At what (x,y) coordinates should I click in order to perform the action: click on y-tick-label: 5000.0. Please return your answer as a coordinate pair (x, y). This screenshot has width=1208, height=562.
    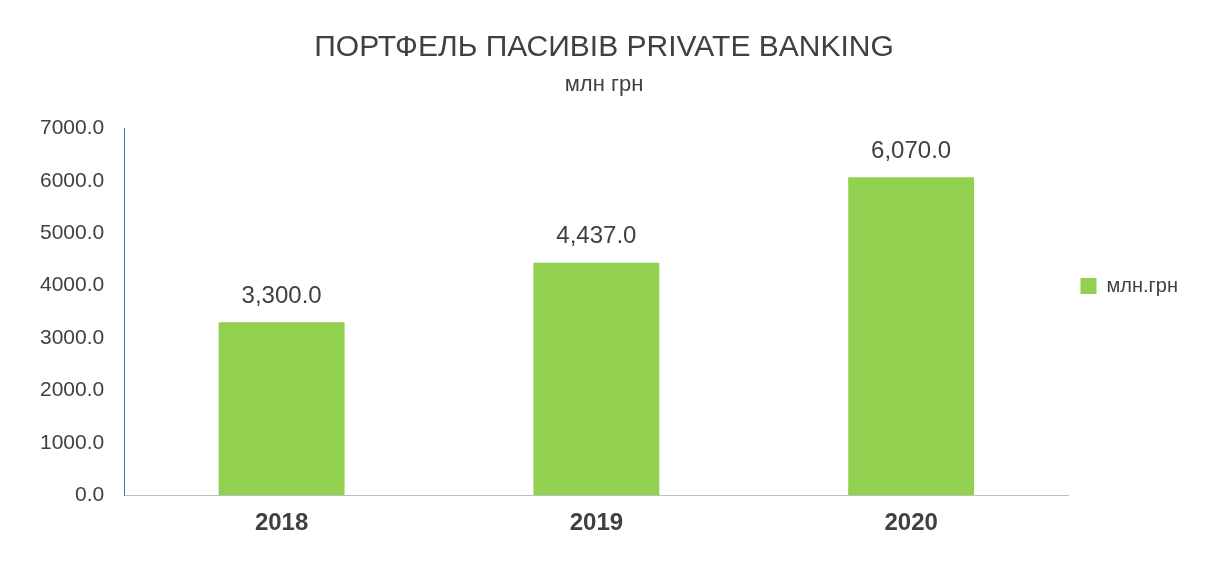
    Looking at the image, I should click on (72, 231).